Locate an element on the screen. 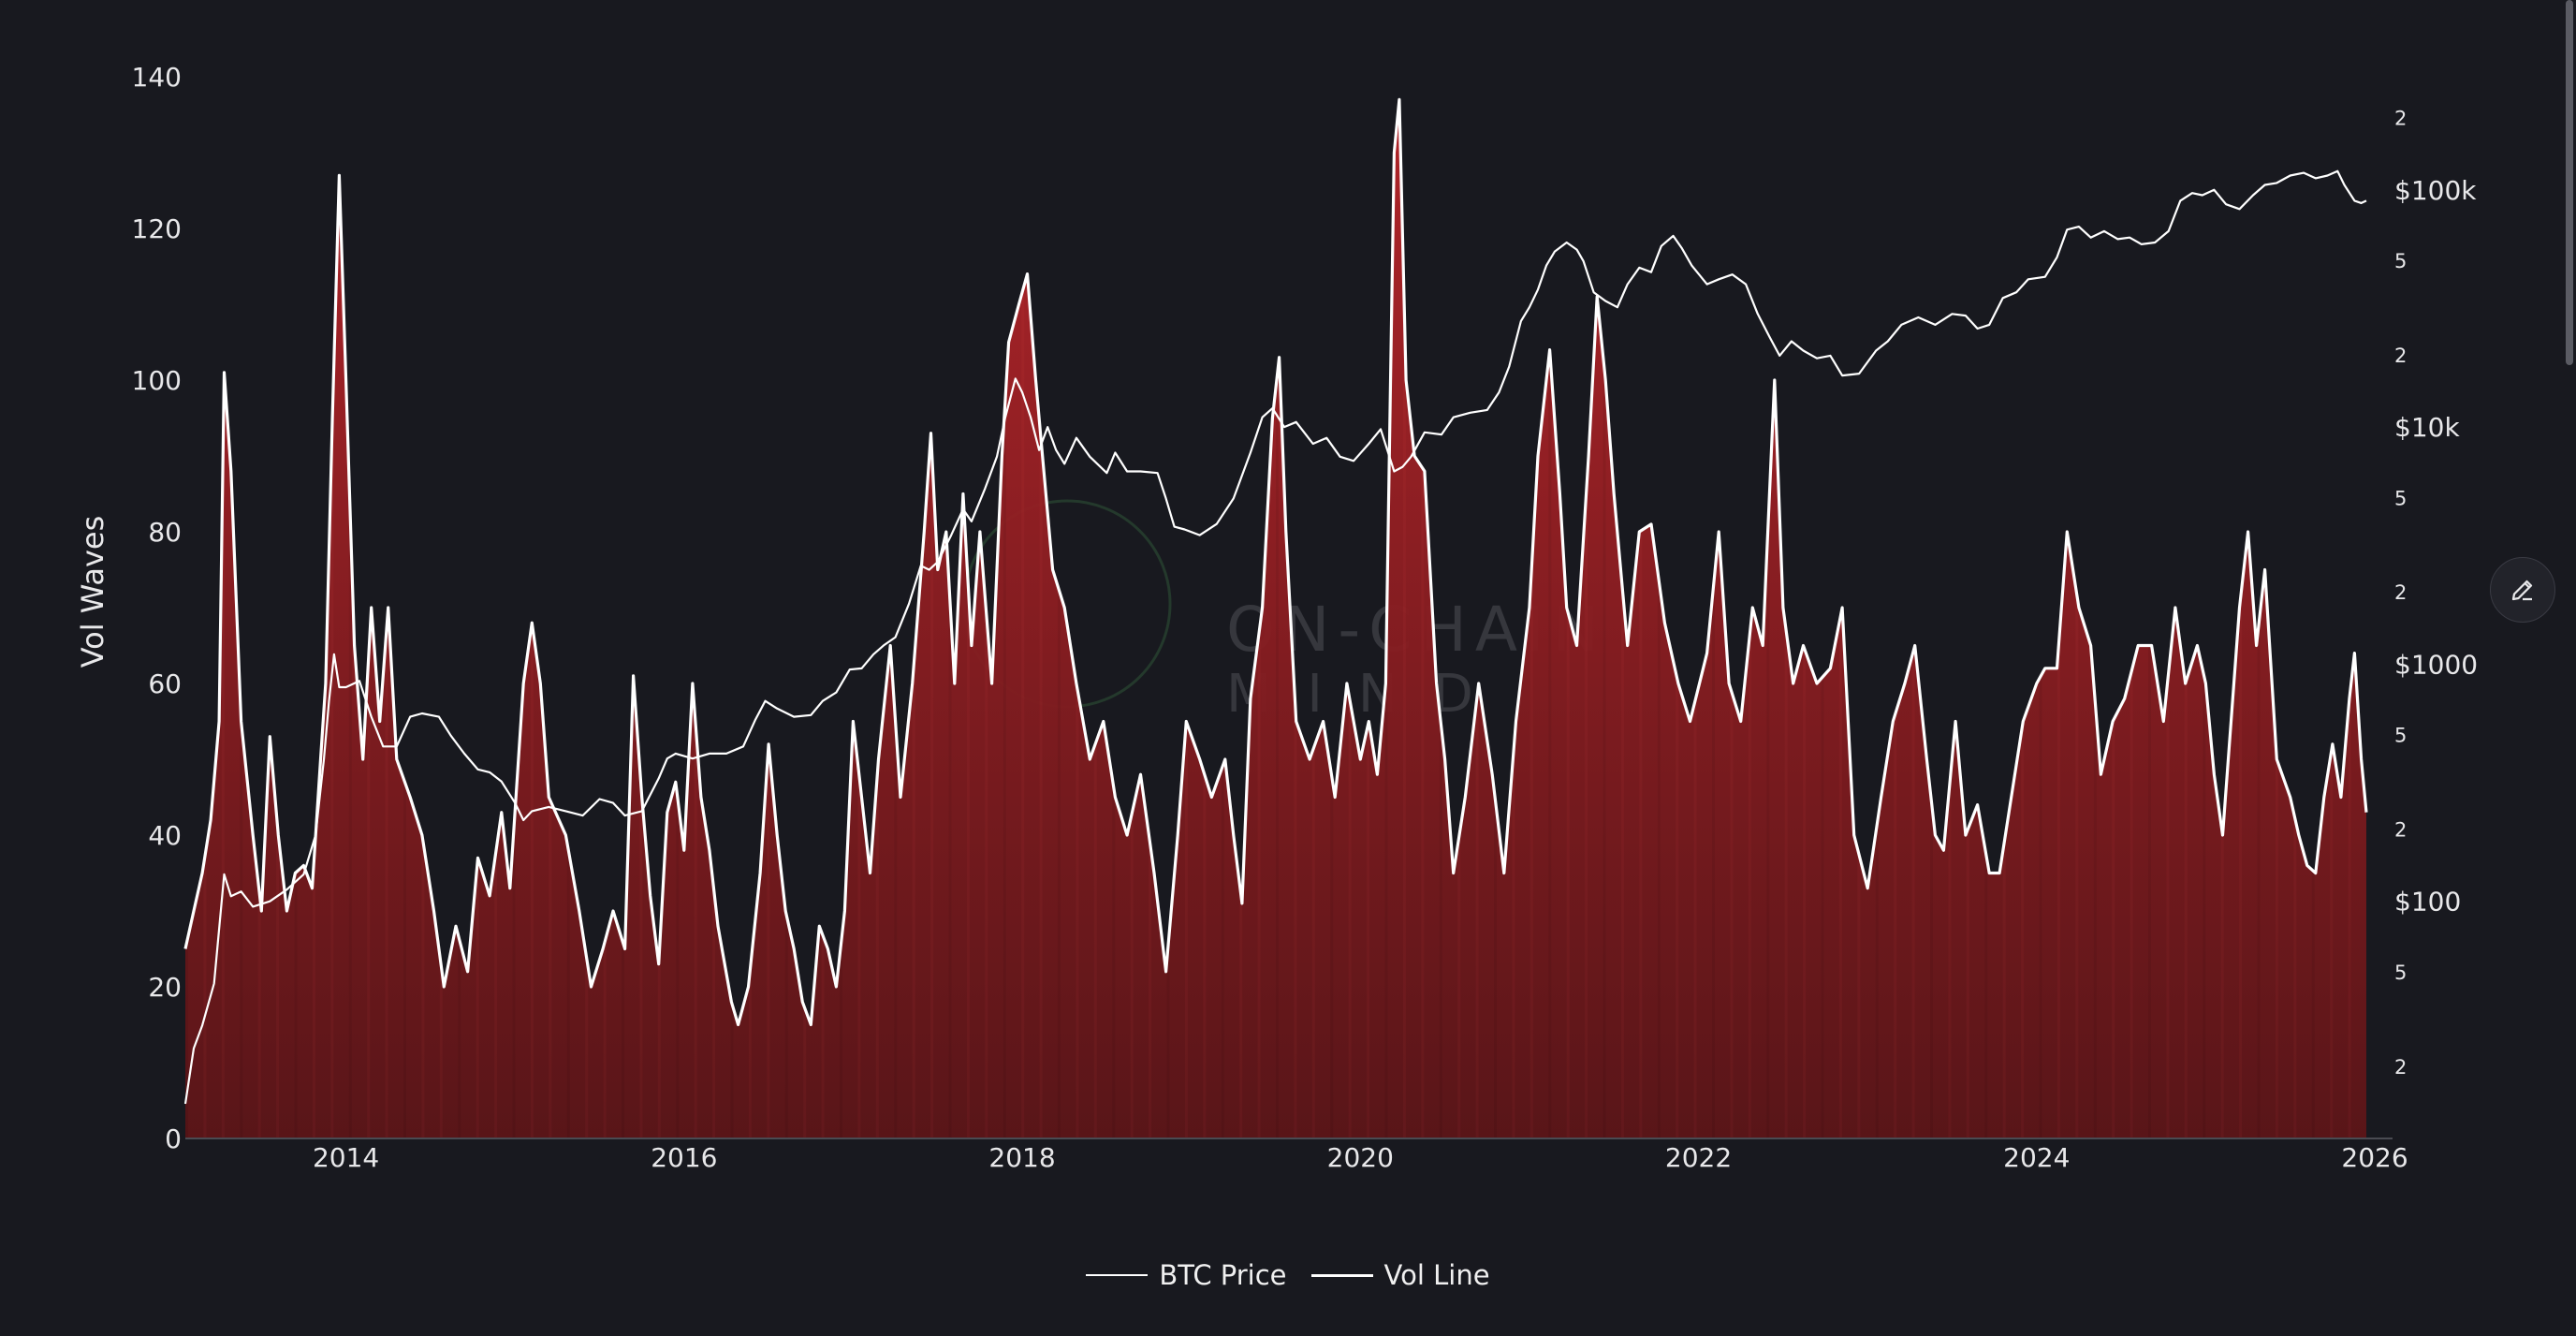 The width and height of the screenshot is (2576, 1336). legend-label-vol-line: Vol Line is located at coordinates (1436, 1275).